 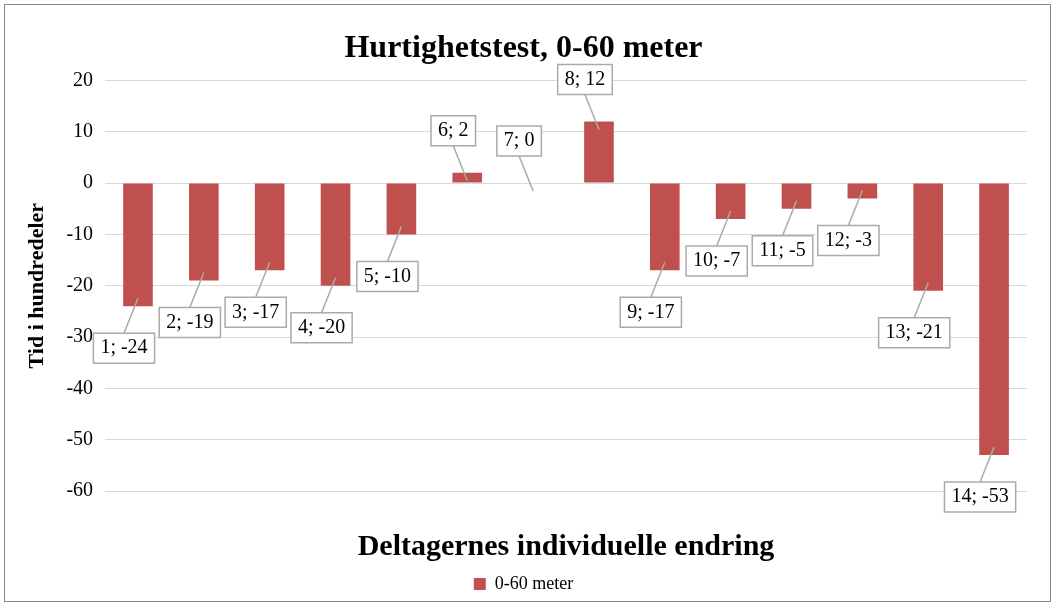 I want to click on data-label: 6; 2, so click(x=453, y=129).